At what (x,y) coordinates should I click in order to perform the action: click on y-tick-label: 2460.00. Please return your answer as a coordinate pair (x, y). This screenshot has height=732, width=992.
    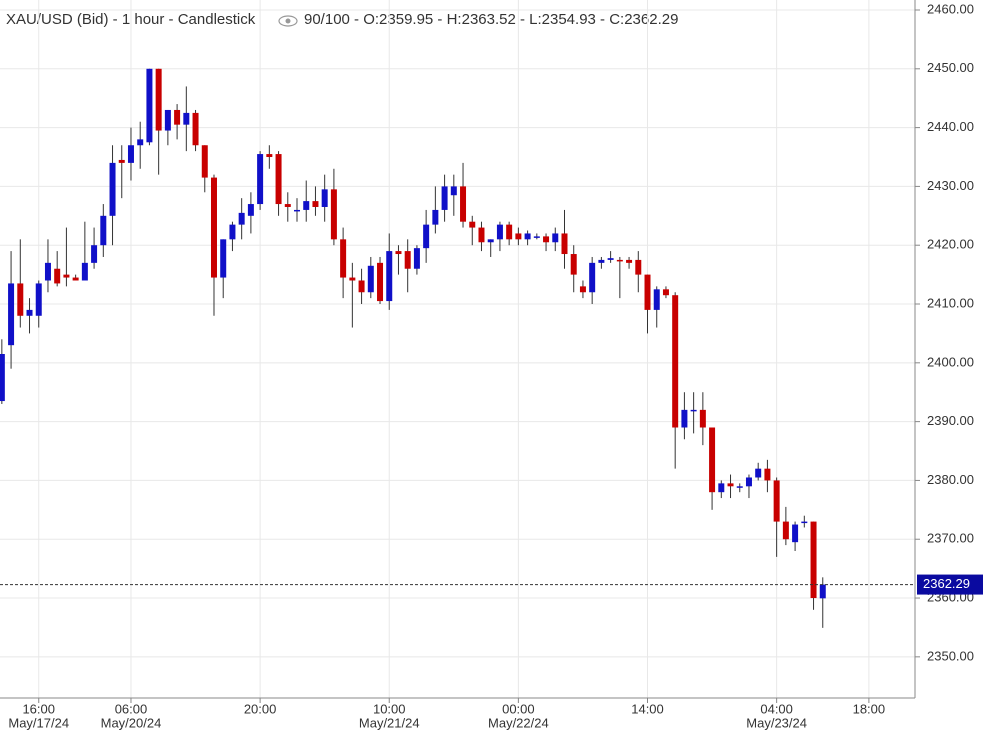
    Looking at the image, I should click on (950, 8).